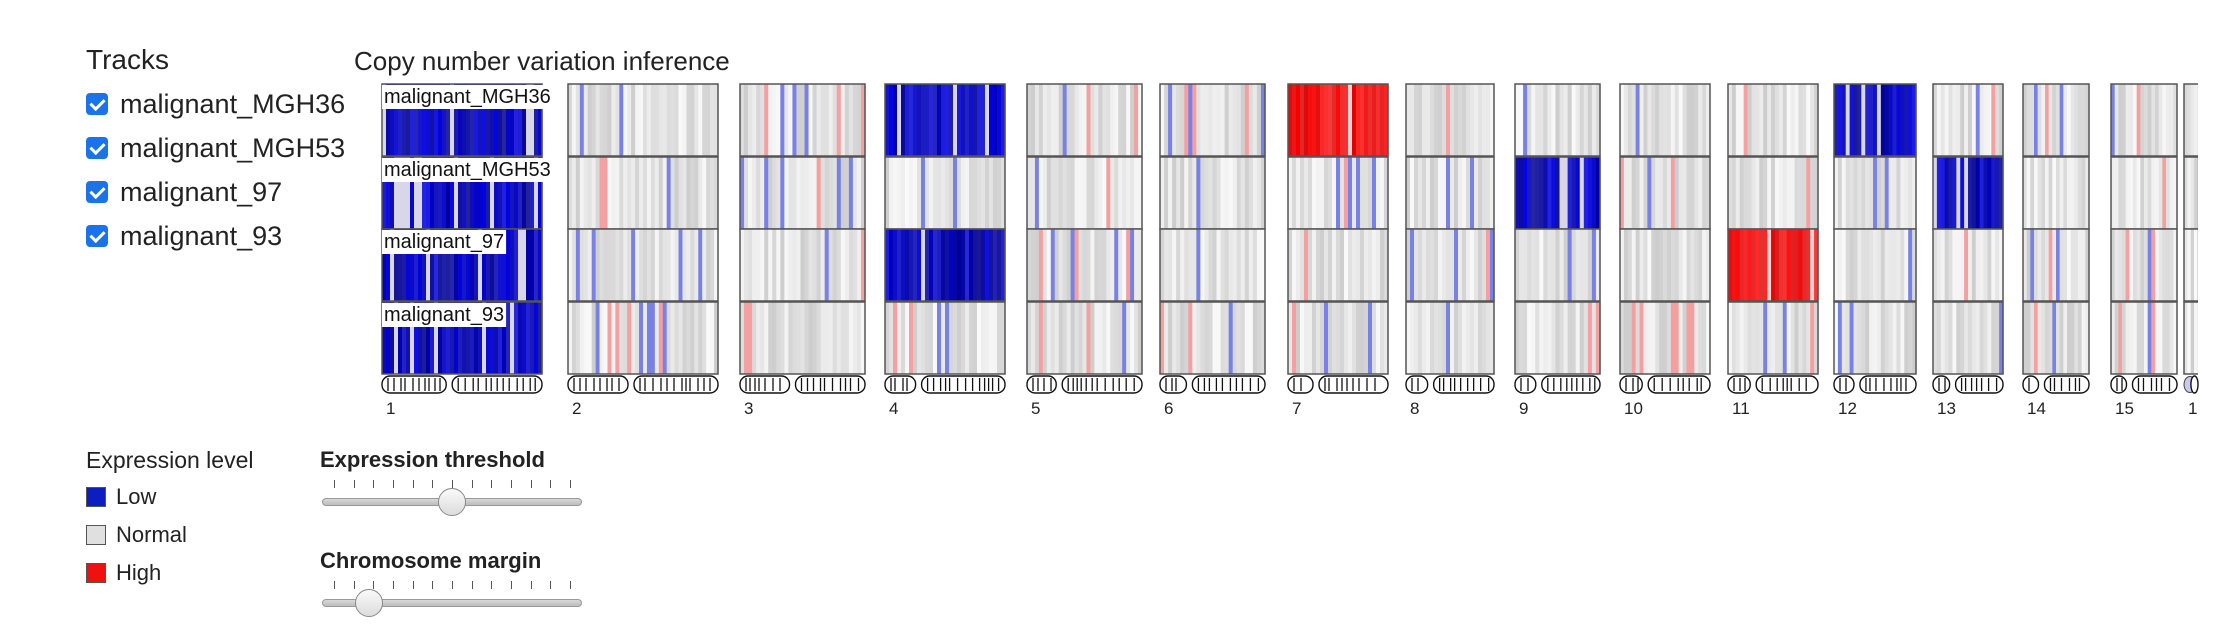  I want to click on heatmap-cell-border, so click(802, 338).